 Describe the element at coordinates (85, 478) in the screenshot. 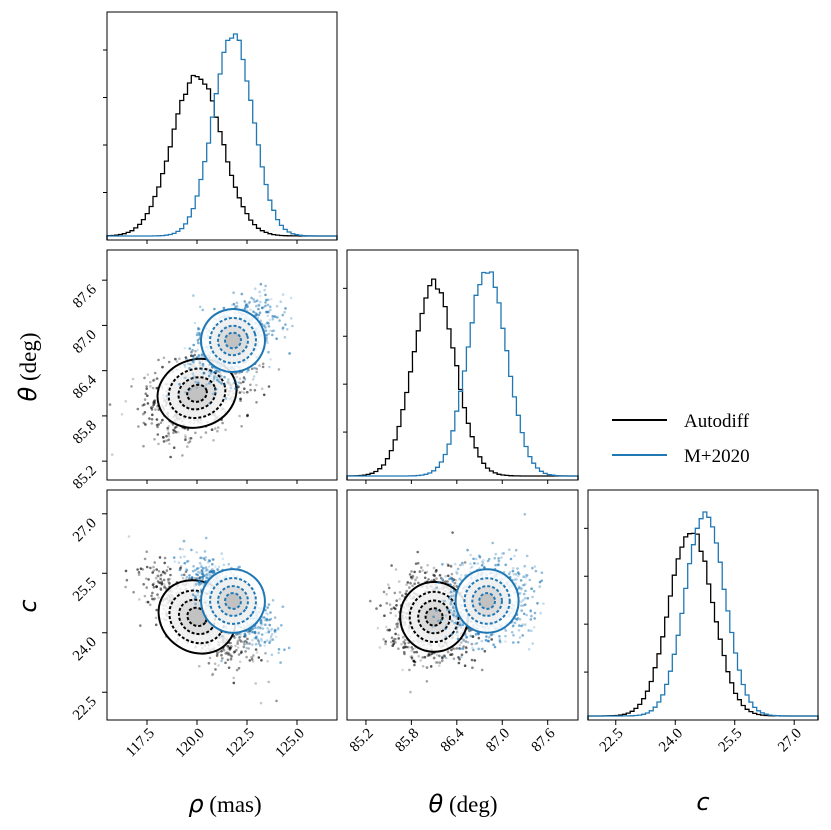

I see `ytick-label-rho-theta-0: 85.2` at that location.